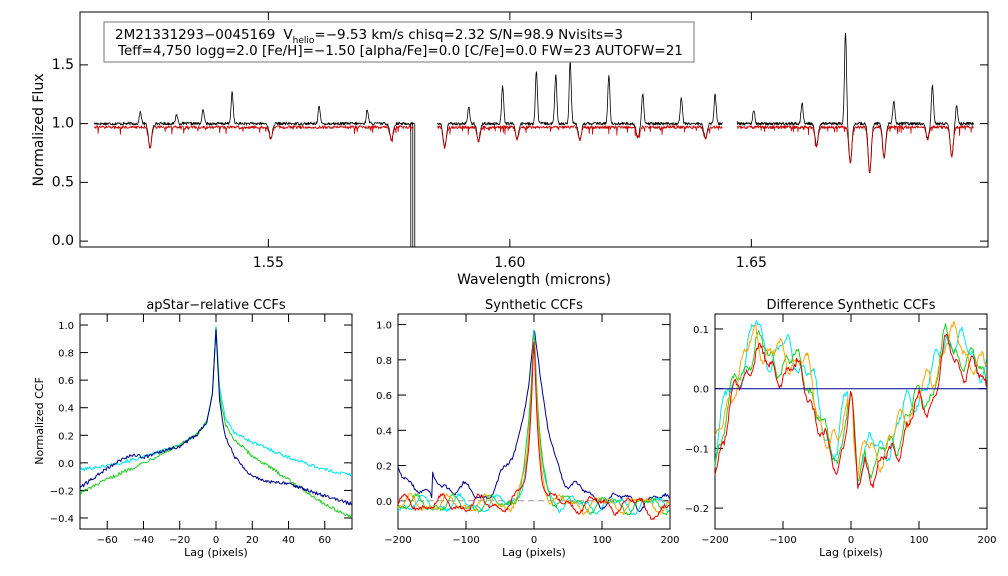  What do you see at coordinates (384, 502) in the screenshot?
I see `synthetic-ccf-ytick-label: 0.0` at bounding box center [384, 502].